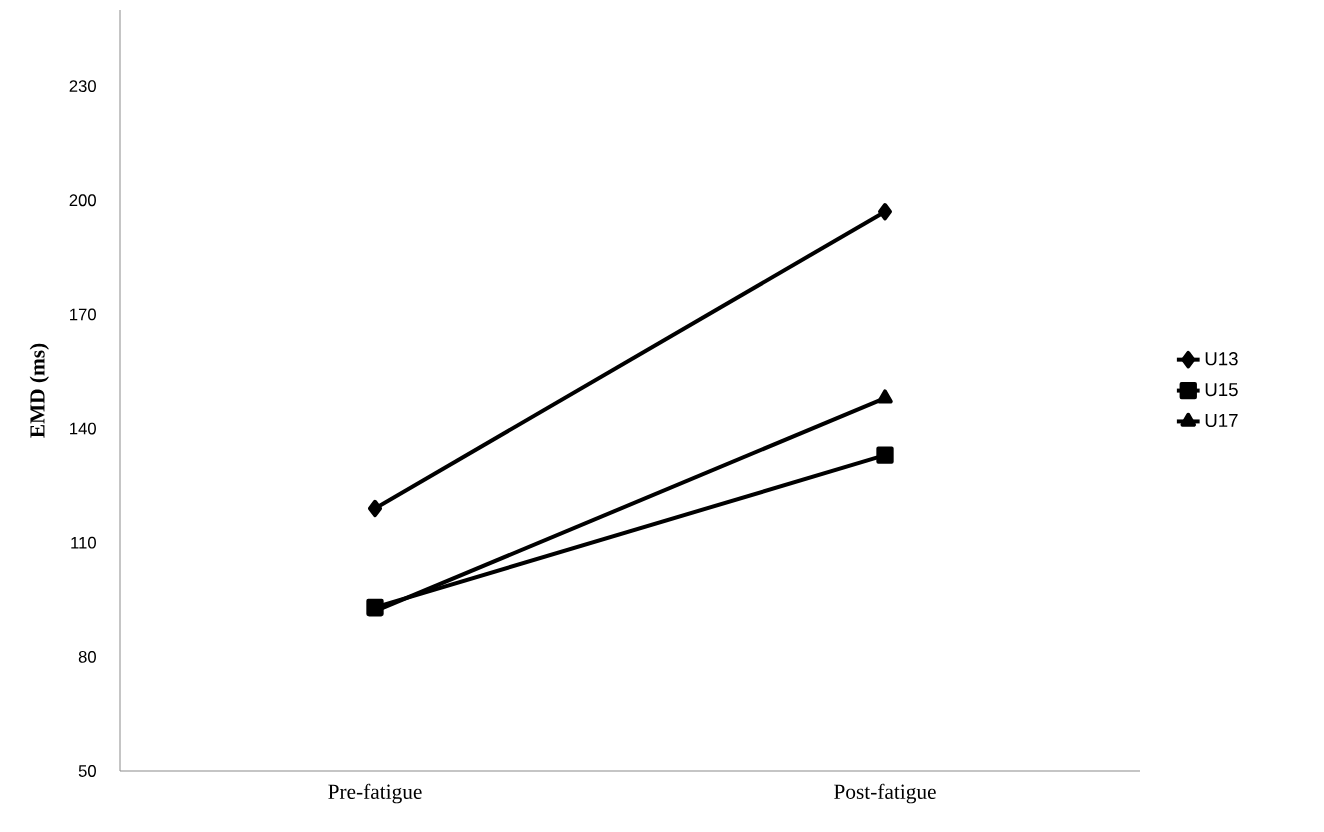  Describe the element at coordinates (83, 542) in the screenshot. I see `y-tick-label: 110` at that location.